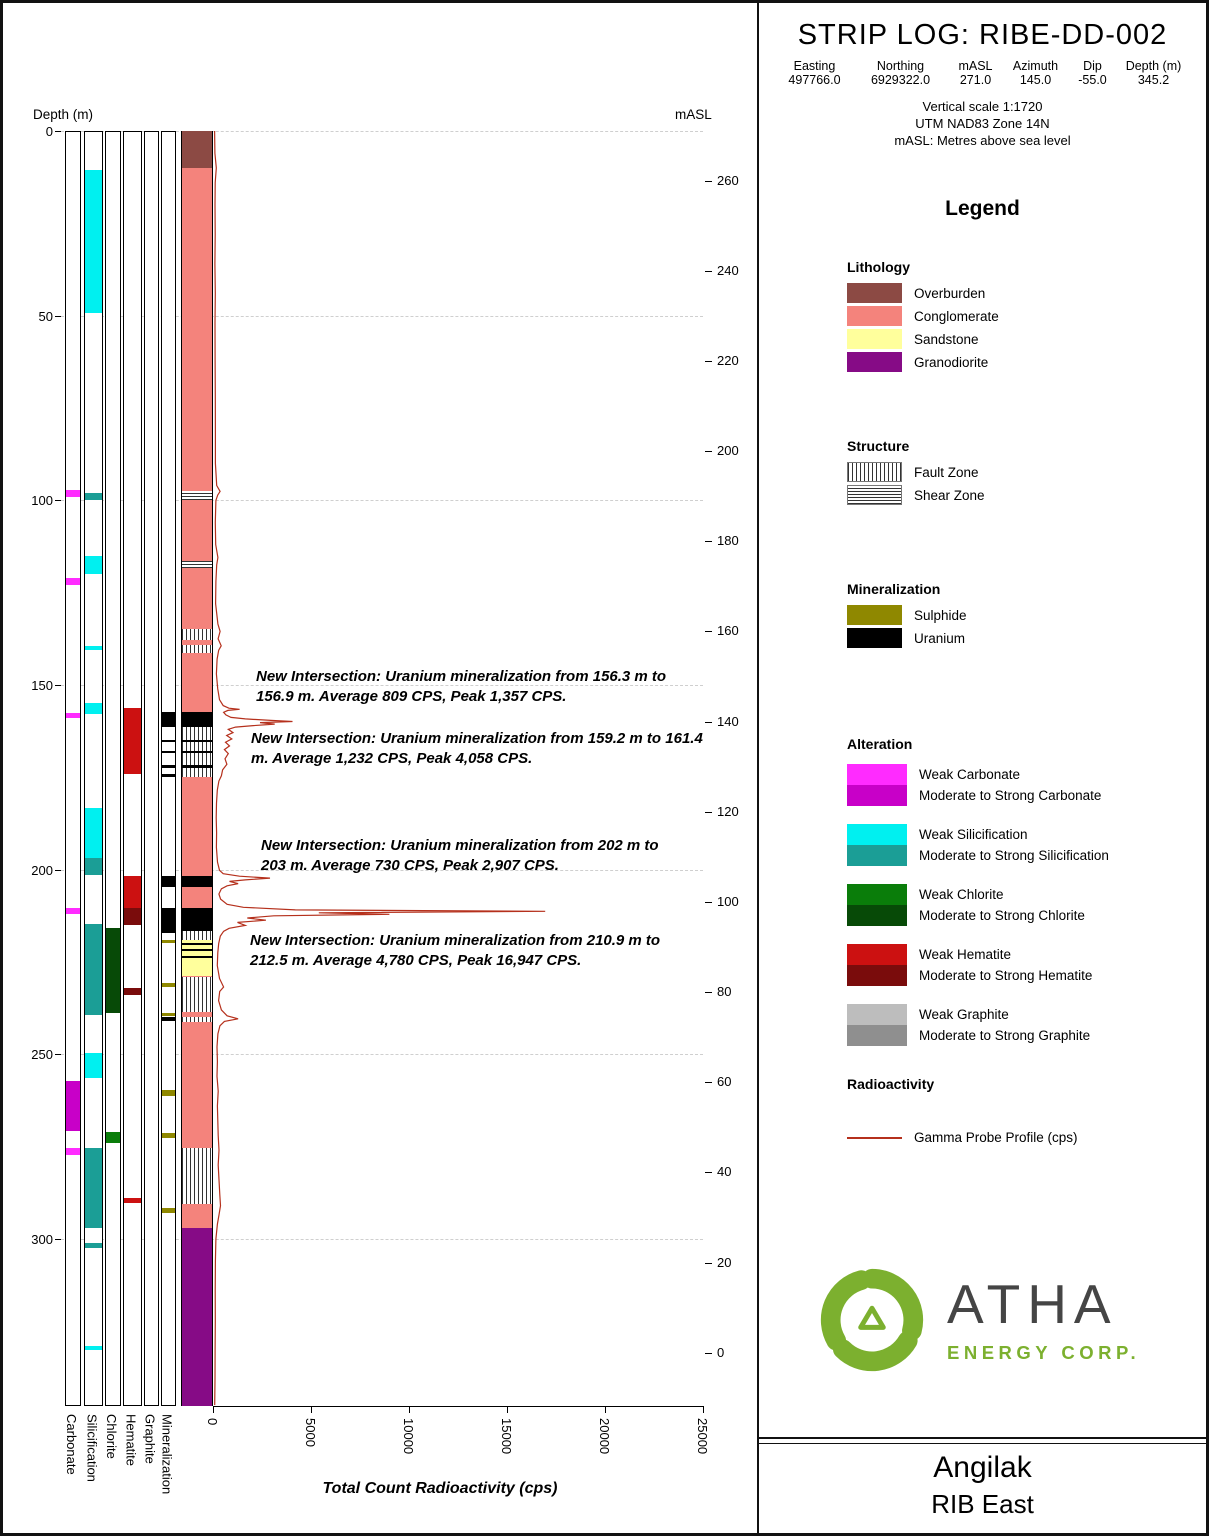 This screenshot has width=1209, height=1536. I want to click on depth-tick-label: 250, so click(42, 1055).